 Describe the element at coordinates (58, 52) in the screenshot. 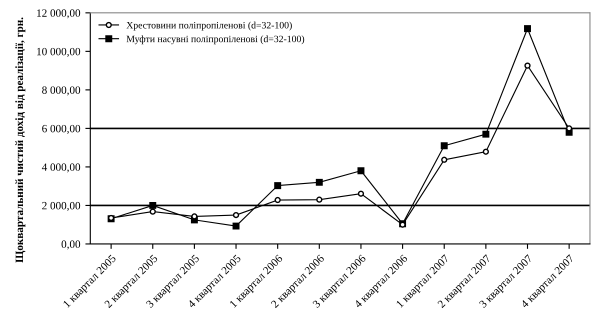

I see `y-tick-label: 10 000,00` at that location.